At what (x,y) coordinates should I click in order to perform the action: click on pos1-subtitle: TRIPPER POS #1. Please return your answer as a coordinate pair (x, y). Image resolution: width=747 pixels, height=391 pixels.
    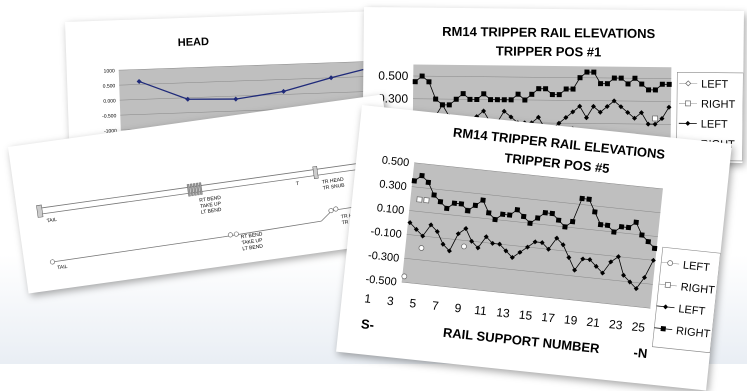
    Looking at the image, I should click on (549, 51).